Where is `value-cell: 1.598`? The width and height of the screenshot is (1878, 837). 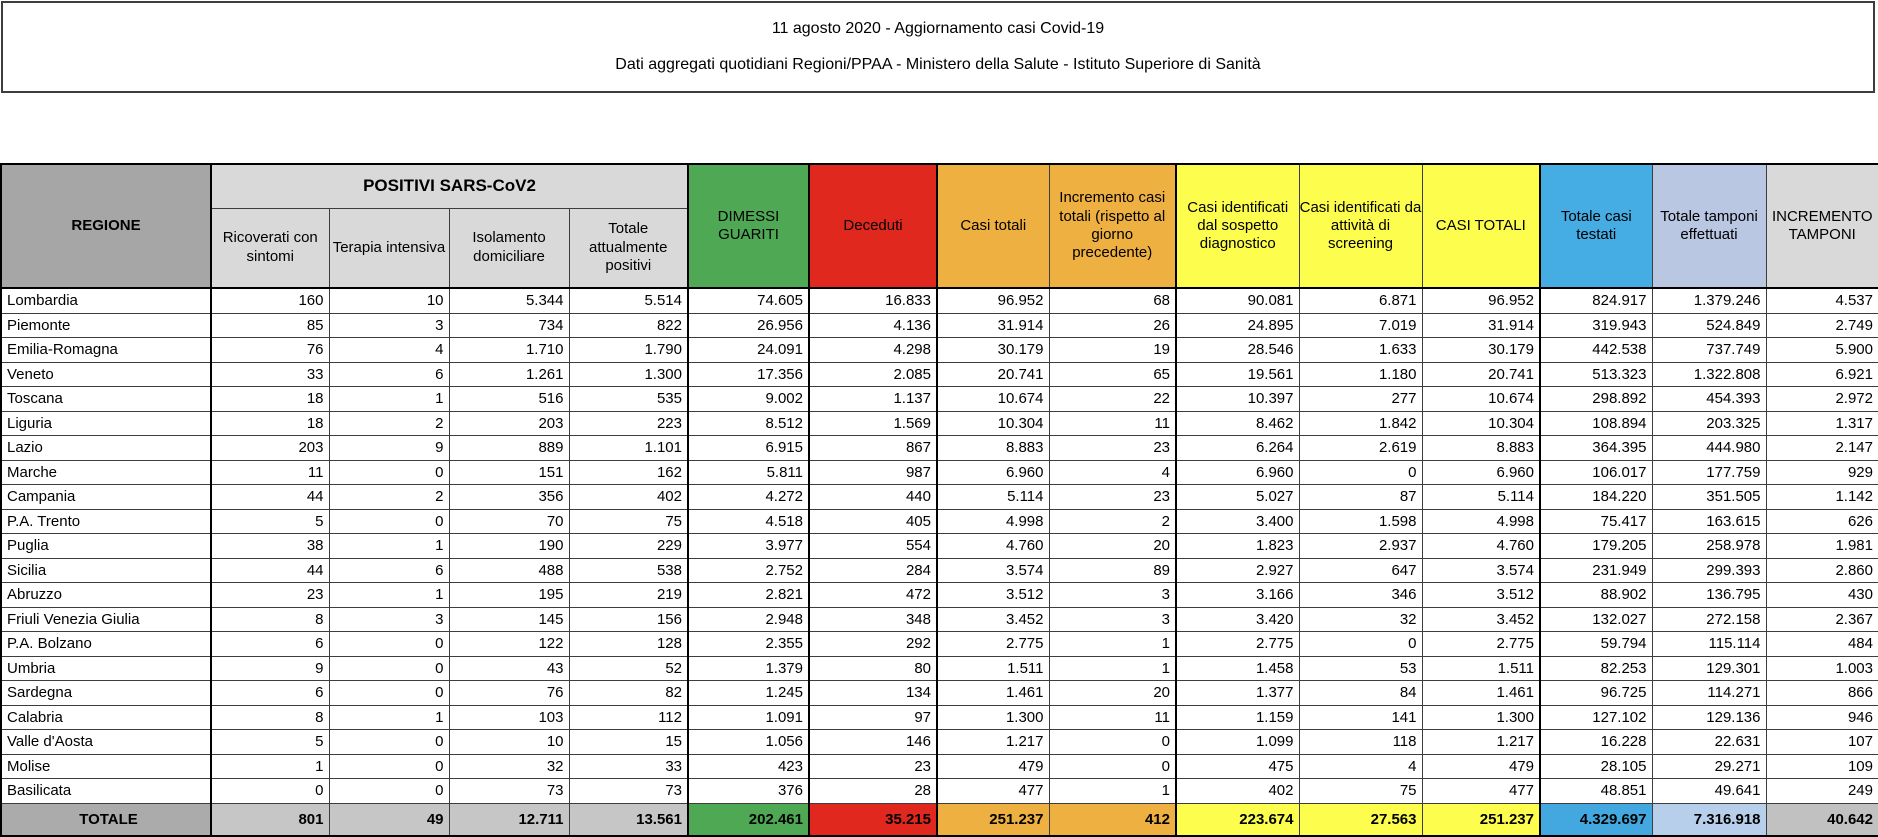
value-cell: 1.598 is located at coordinates (1360, 521).